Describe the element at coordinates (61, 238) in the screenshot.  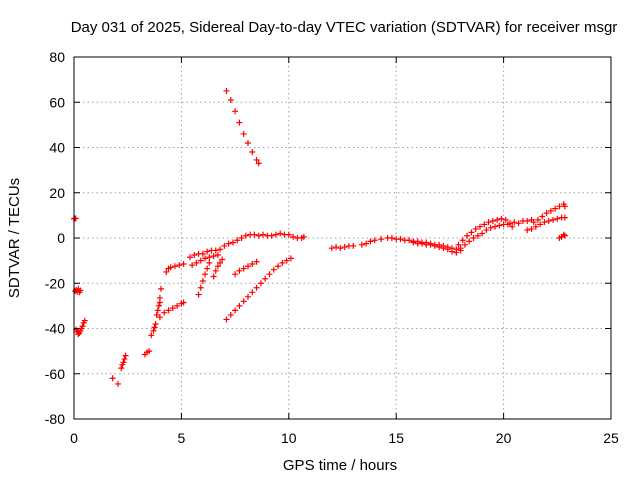
I see `y-tick-label: 0` at that location.